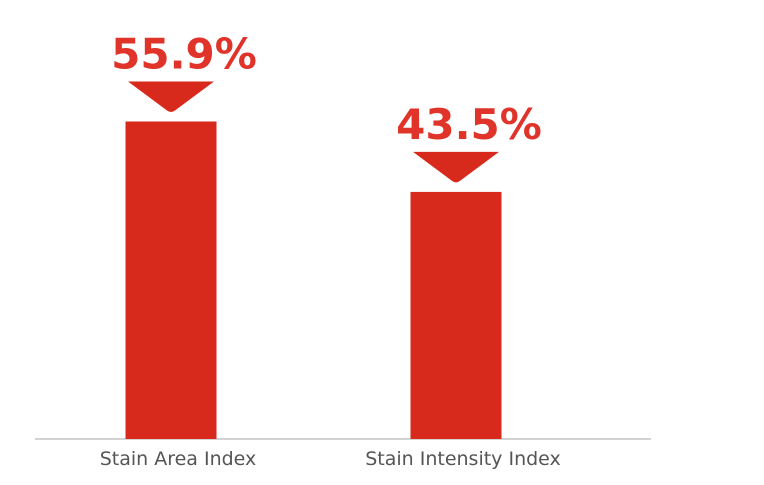  What do you see at coordinates (463, 459) in the screenshot?
I see `category-label-2: Stain Intensity Index` at bounding box center [463, 459].